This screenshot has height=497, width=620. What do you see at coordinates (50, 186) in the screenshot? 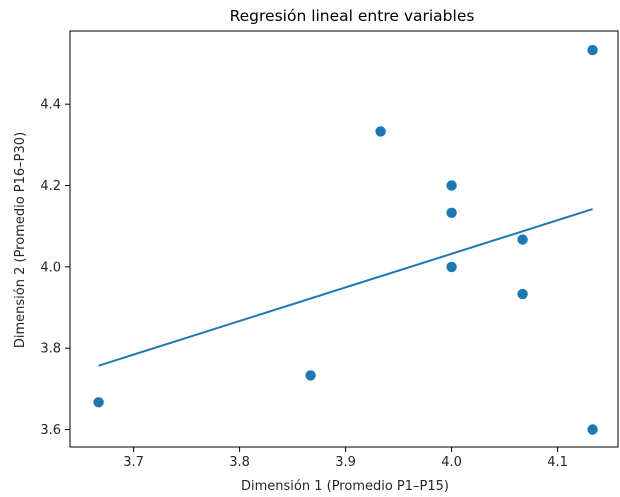
I see `y-tick-label: 4.2` at bounding box center [50, 186].